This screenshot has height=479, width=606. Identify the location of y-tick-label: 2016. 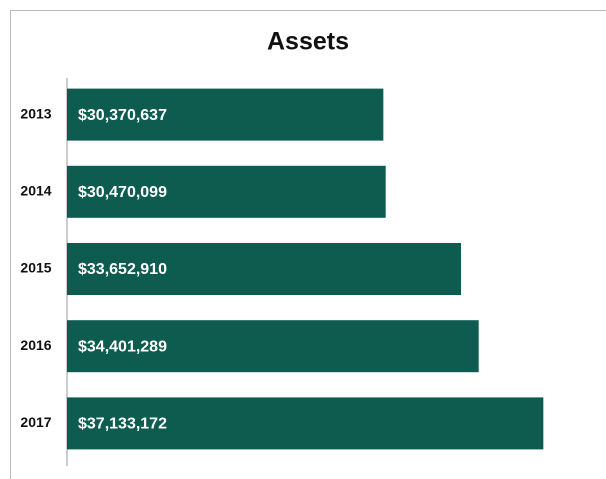
(35, 345).